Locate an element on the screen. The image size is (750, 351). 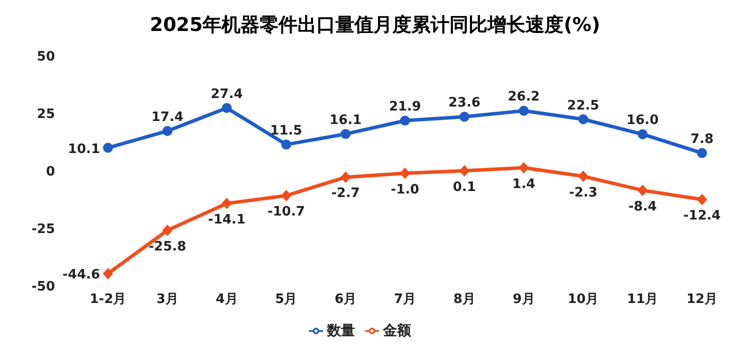
data-label: 11.5 is located at coordinates (286, 131).